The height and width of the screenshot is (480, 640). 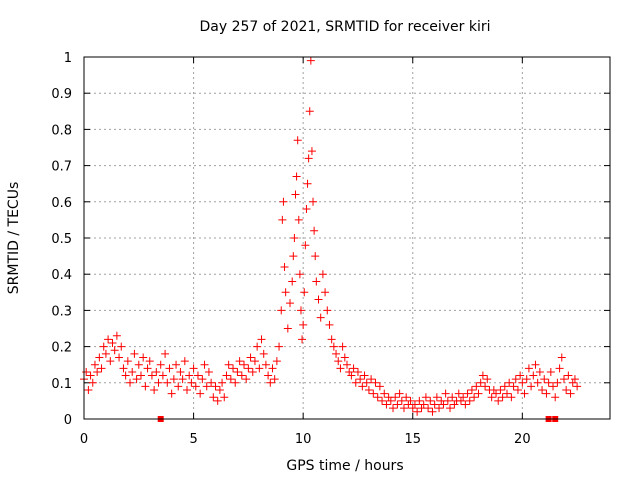 What do you see at coordinates (193, 439) in the screenshot?
I see `x-tick-label: 5` at bounding box center [193, 439].